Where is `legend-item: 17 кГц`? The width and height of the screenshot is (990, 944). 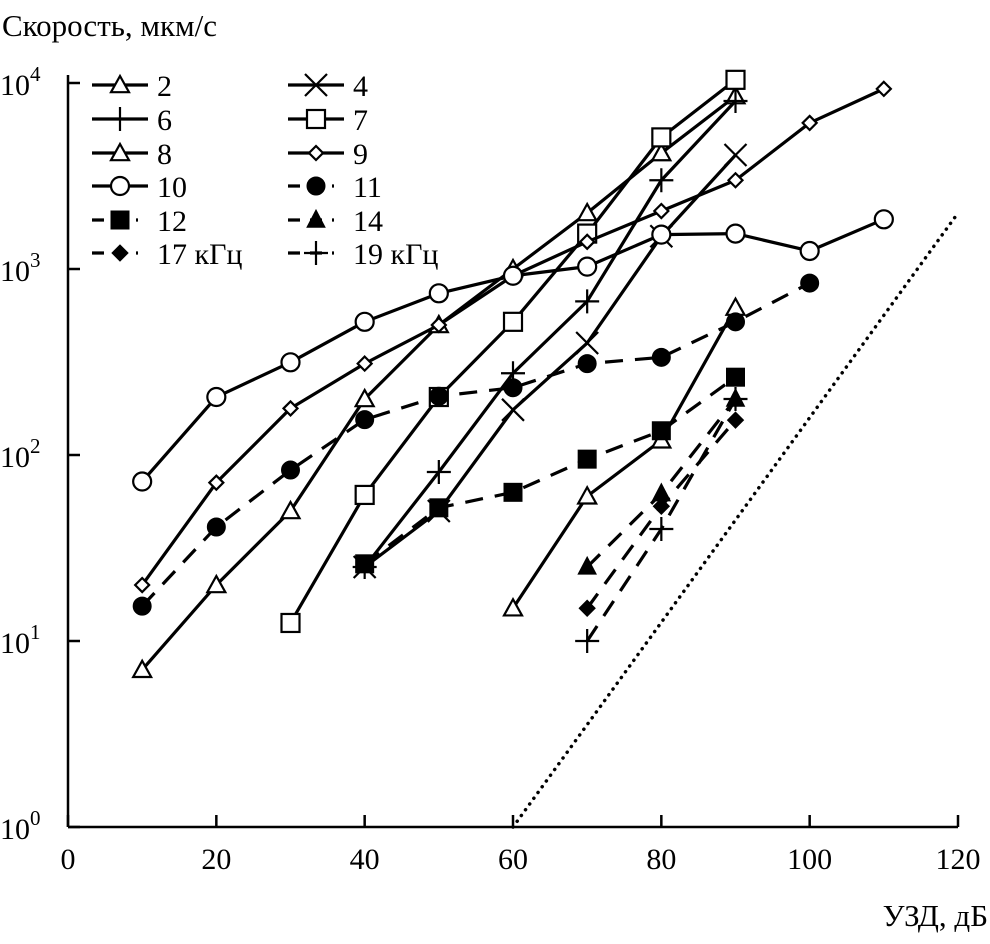
legend-item: 17 кГц is located at coordinates (167, 254).